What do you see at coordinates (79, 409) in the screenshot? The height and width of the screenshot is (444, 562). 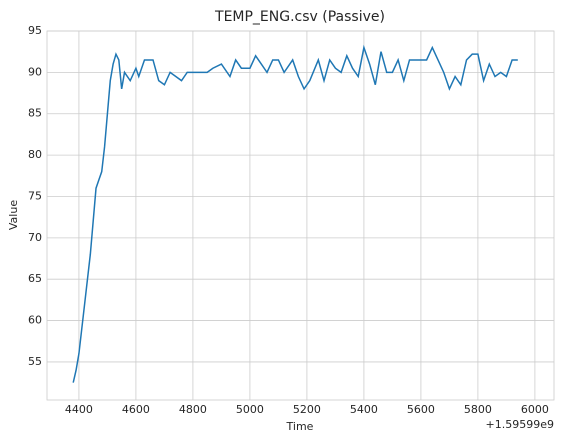 I see `x-tick-label: 4400` at bounding box center [79, 409].